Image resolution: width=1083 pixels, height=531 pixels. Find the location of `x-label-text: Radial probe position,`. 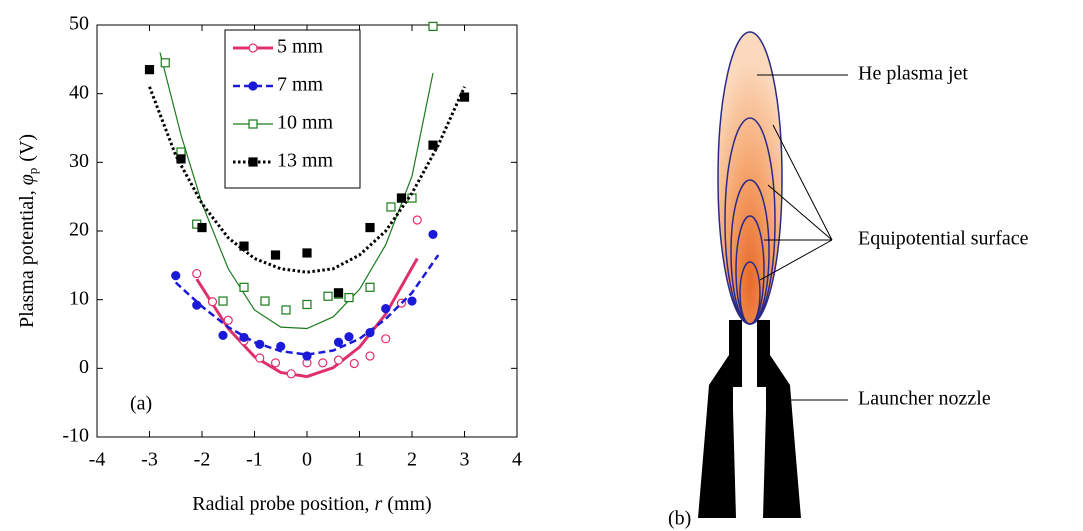

x-label-text: Radial probe position, is located at coordinates (283, 504).